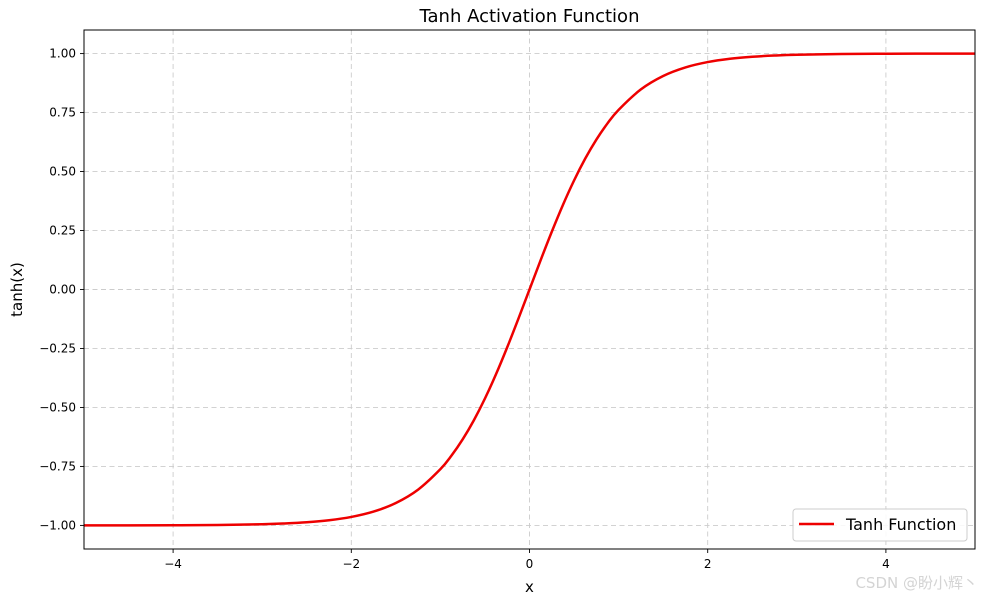 Image resolution: width=985 pixels, height=600 pixels. Describe the element at coordinates (57, 466) in the screenshot. I see `y-tick-label: −0.75` at that location.